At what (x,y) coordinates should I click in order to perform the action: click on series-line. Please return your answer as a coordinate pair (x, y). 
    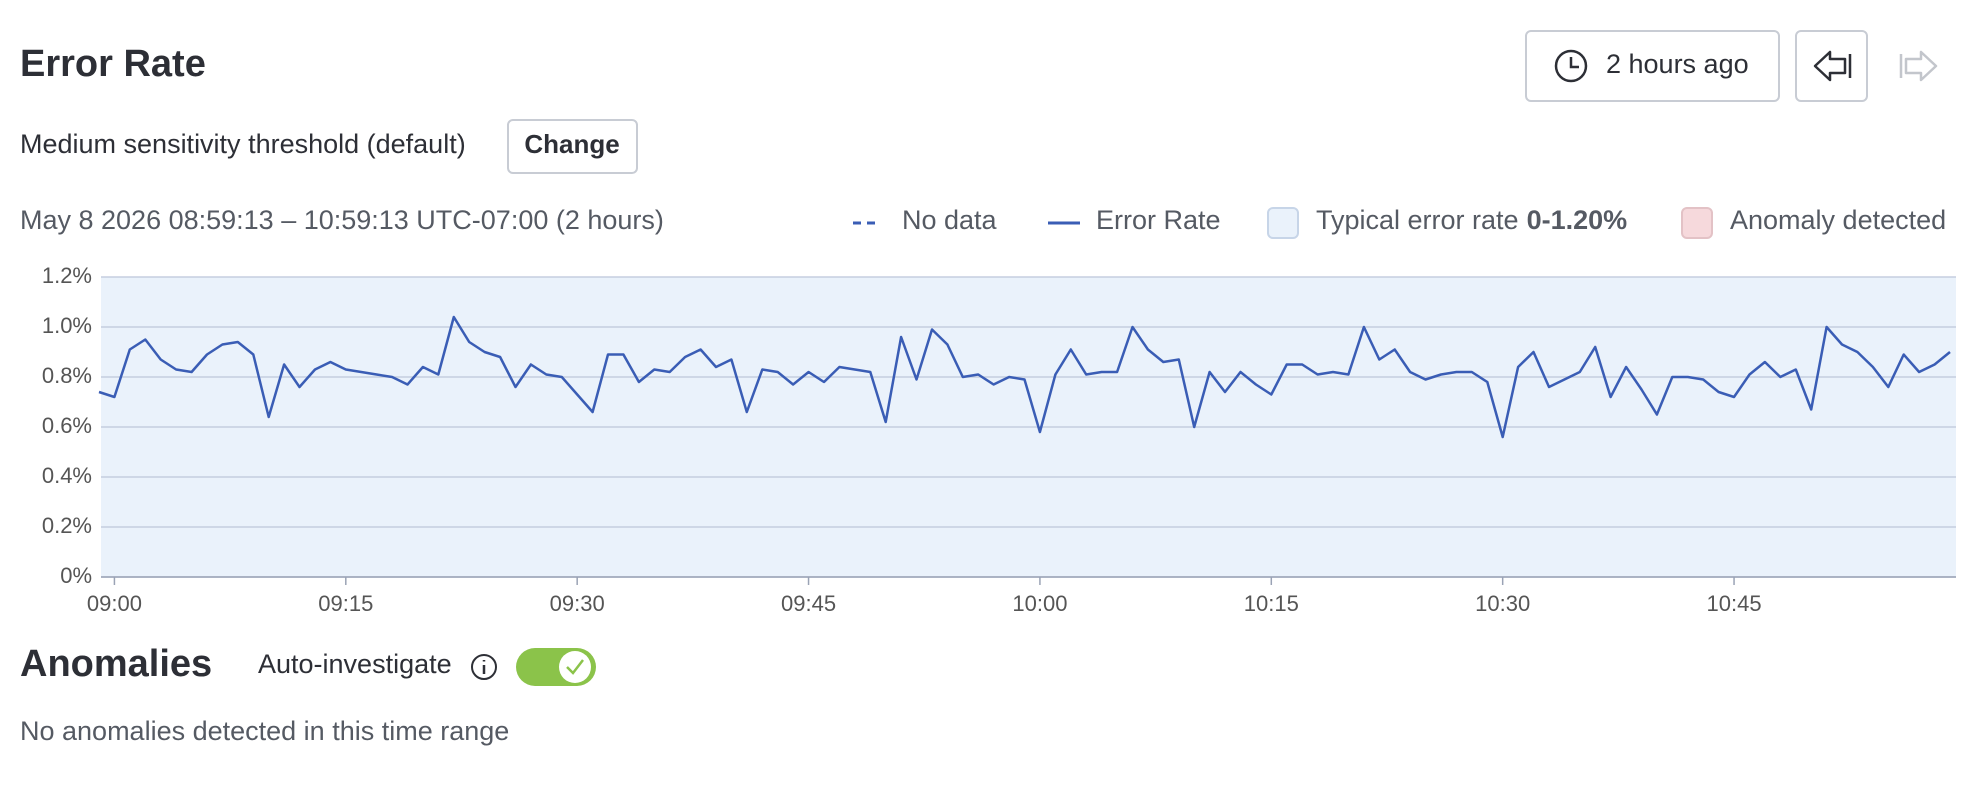
    Looking at the image, I should click on (1024, 377).